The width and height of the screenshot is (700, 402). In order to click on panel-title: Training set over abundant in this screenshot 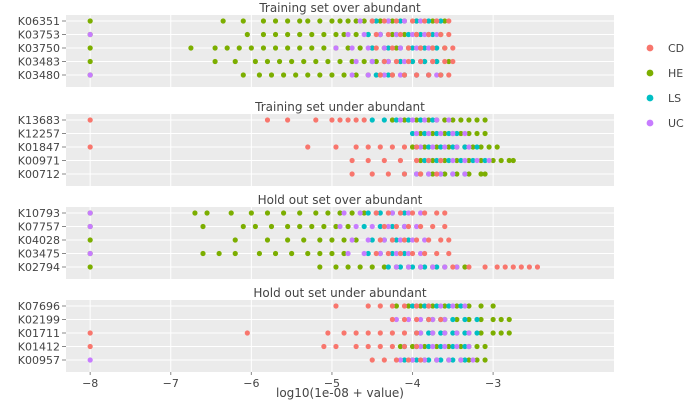, I will do `click(339, 8)`.